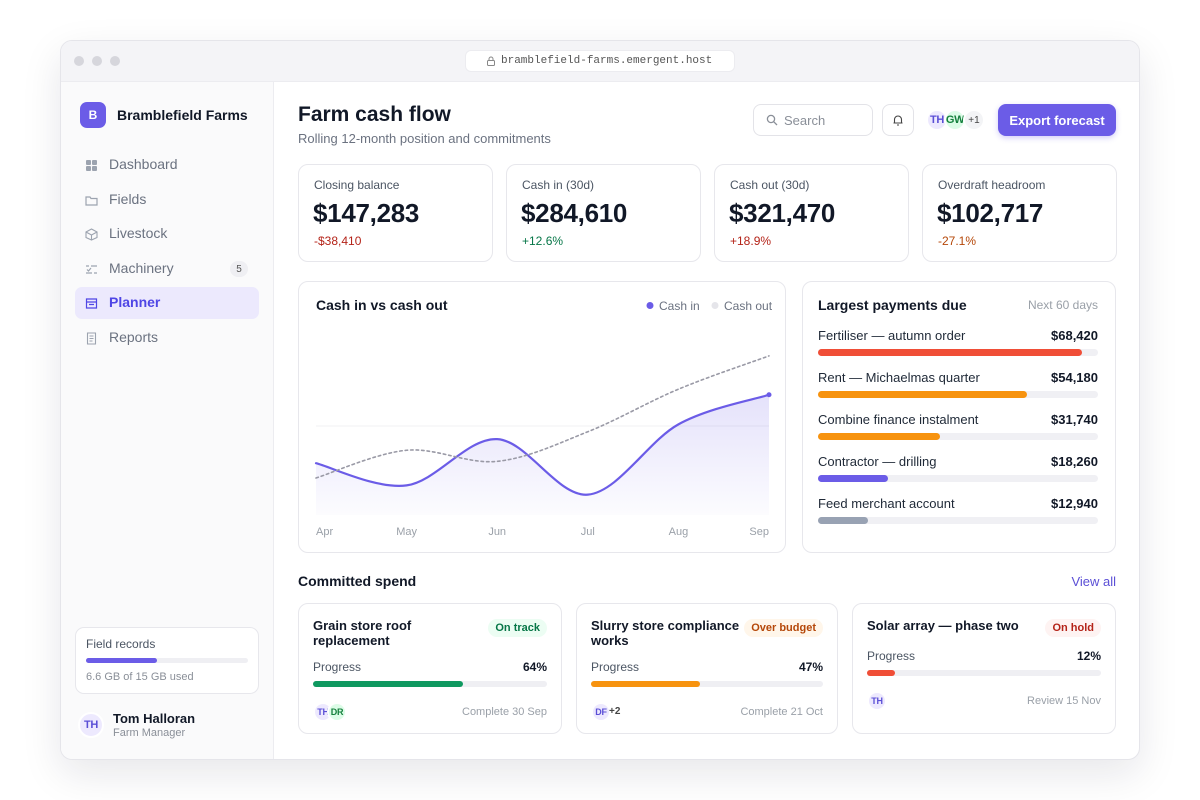  I want to click on lock-body, so click(491, 63).